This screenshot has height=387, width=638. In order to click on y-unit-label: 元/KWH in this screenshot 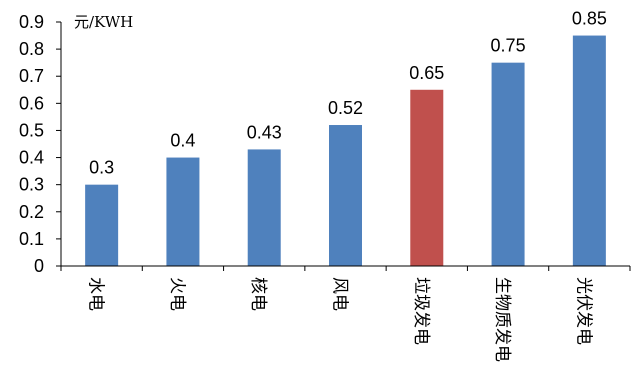, I will do `click(103, 22)`.